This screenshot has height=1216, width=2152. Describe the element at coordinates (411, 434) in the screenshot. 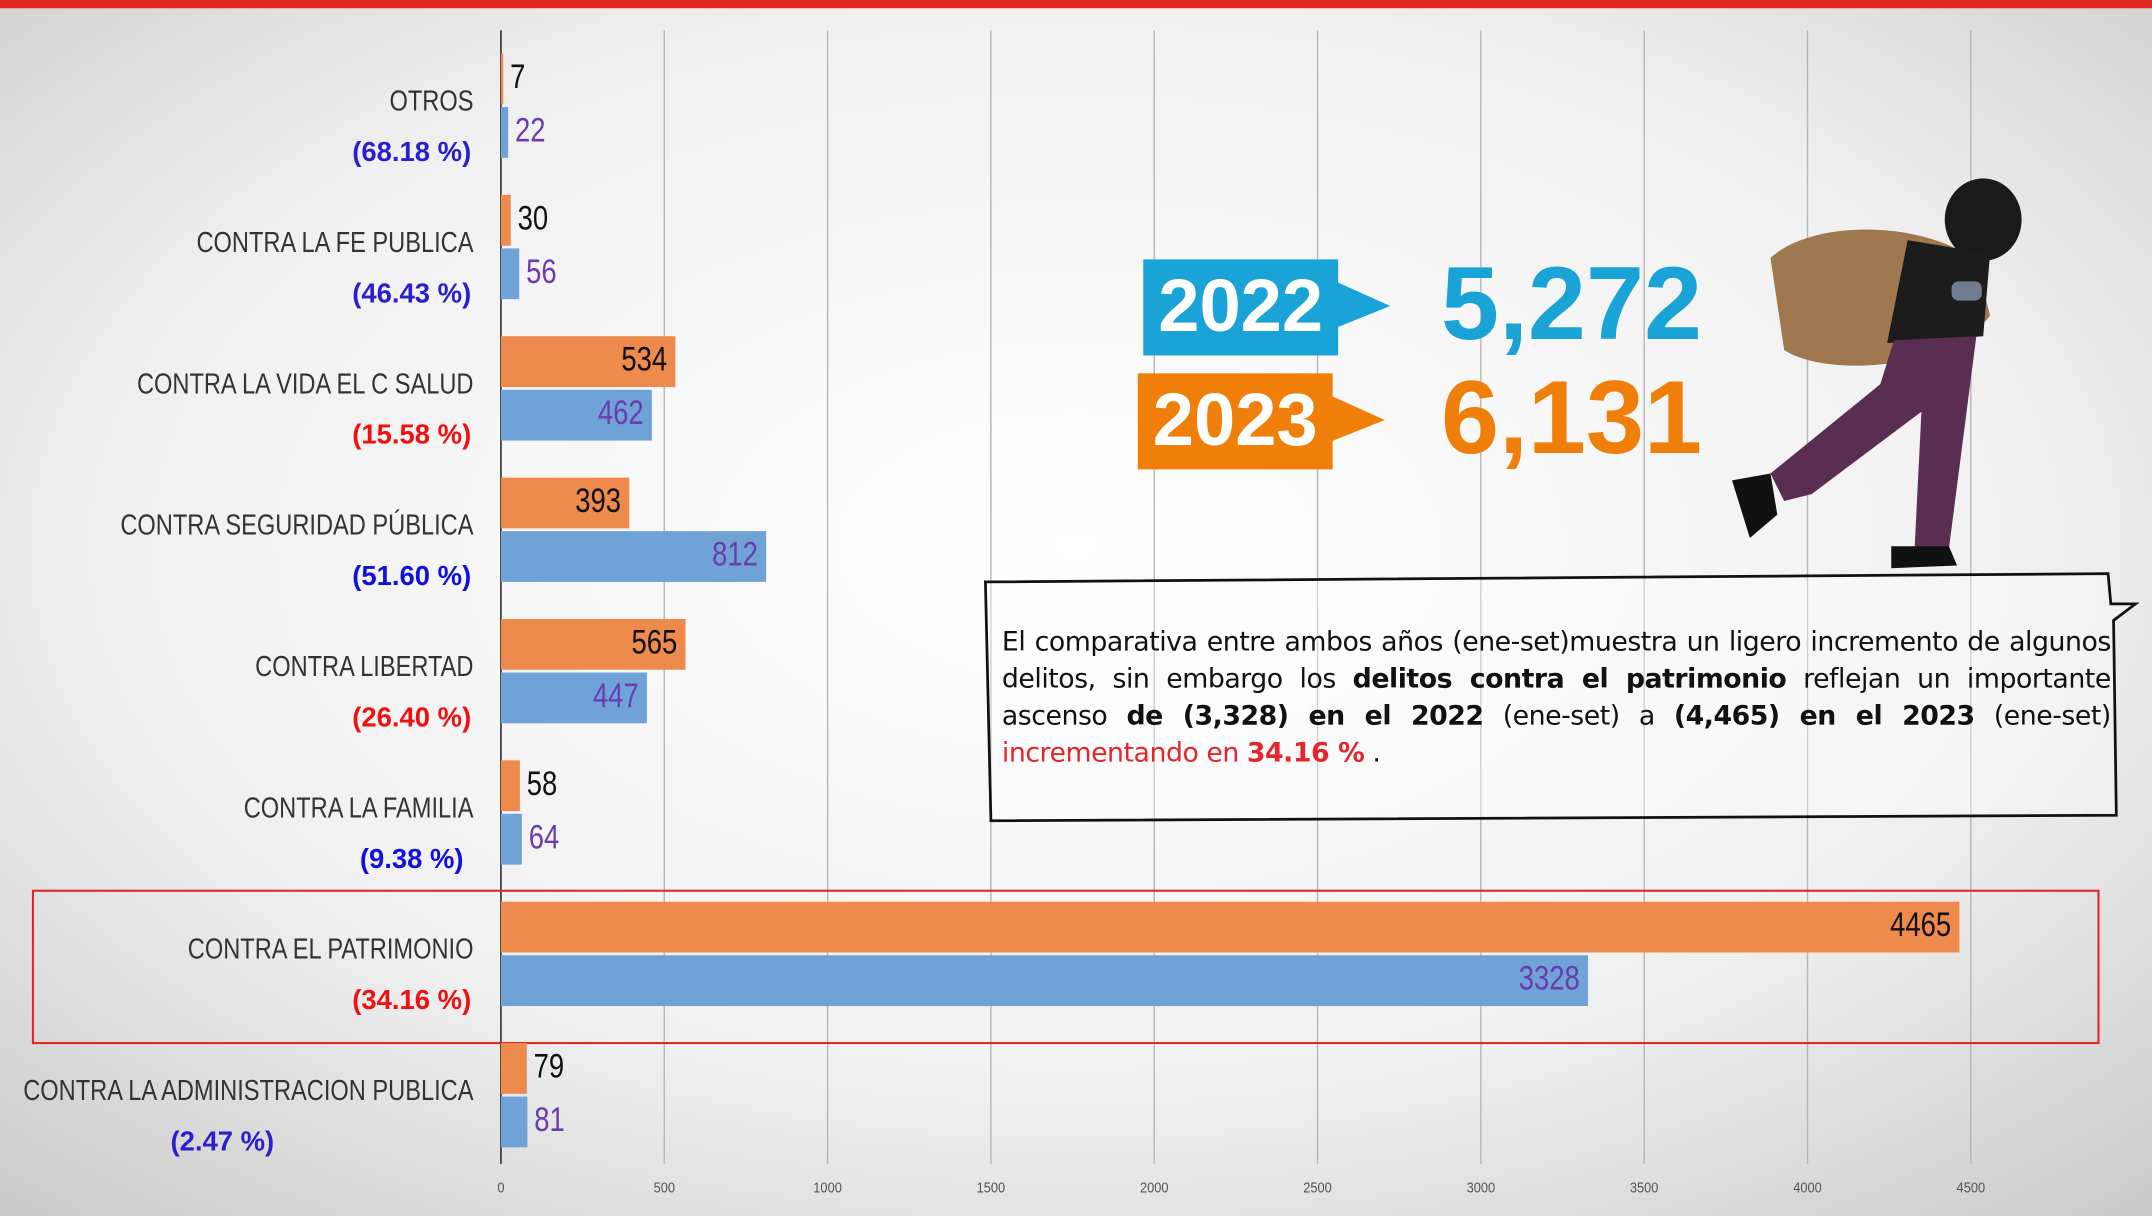

I see `annotation: (15.58 %)` at that location.